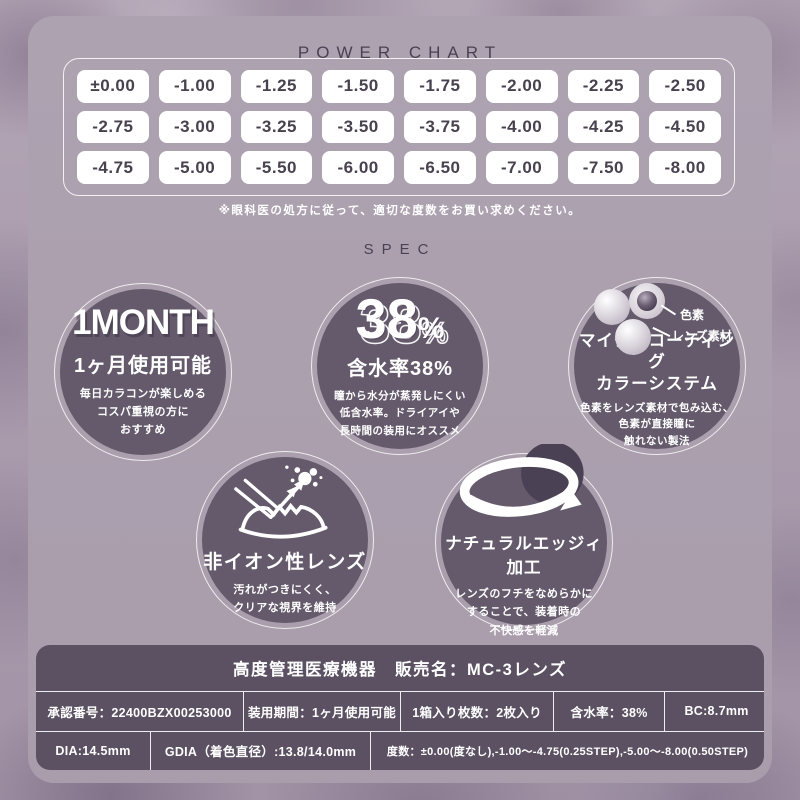 This screenshot has width=800, height=800. I want to click on description-line: コスパ重視の方に, so click(143, 411).